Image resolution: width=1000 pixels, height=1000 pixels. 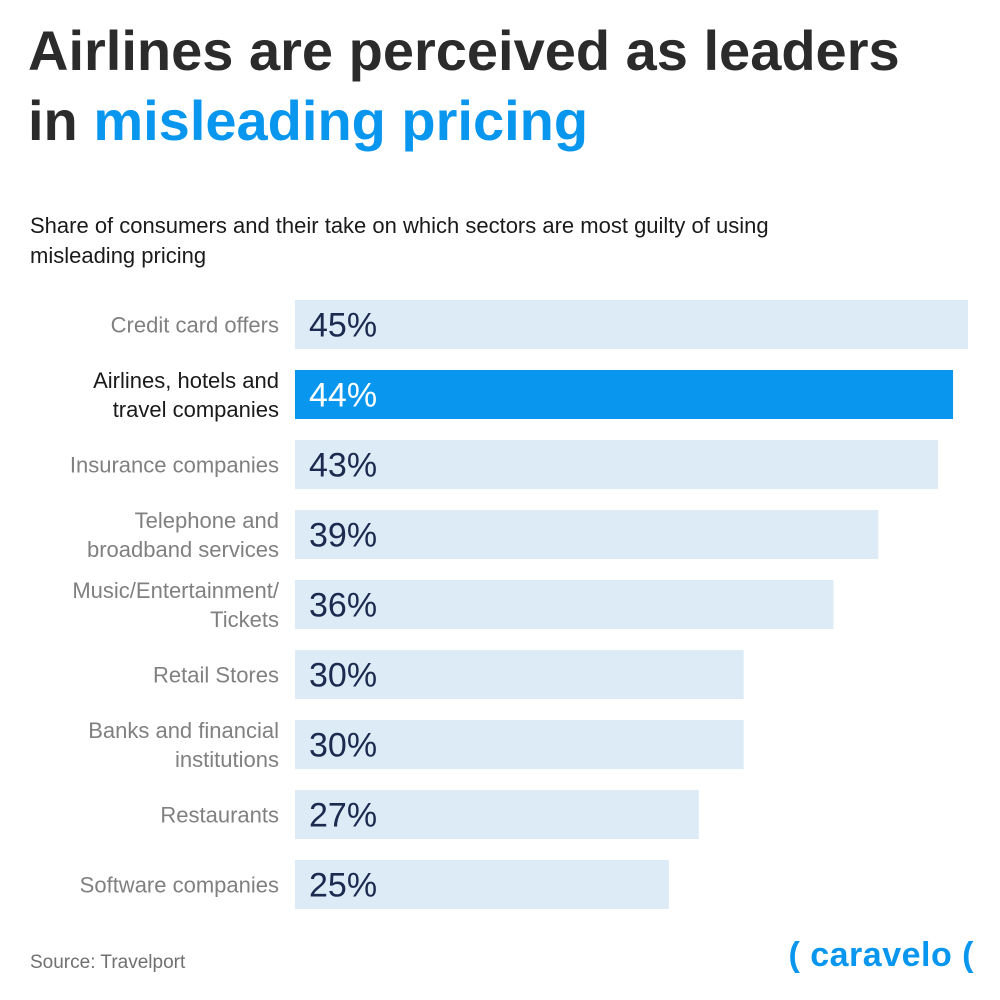 I want to click on category-label-3-line-0: Telephone and, so click(x=207, y=520).